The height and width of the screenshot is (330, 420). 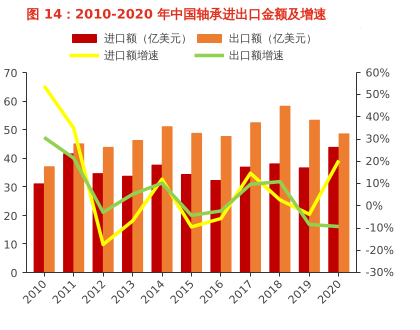 I want to click on chart-title: 图 14：2010-2020 年中国轴承进出口金额及增速, so click(x=177, y=14).